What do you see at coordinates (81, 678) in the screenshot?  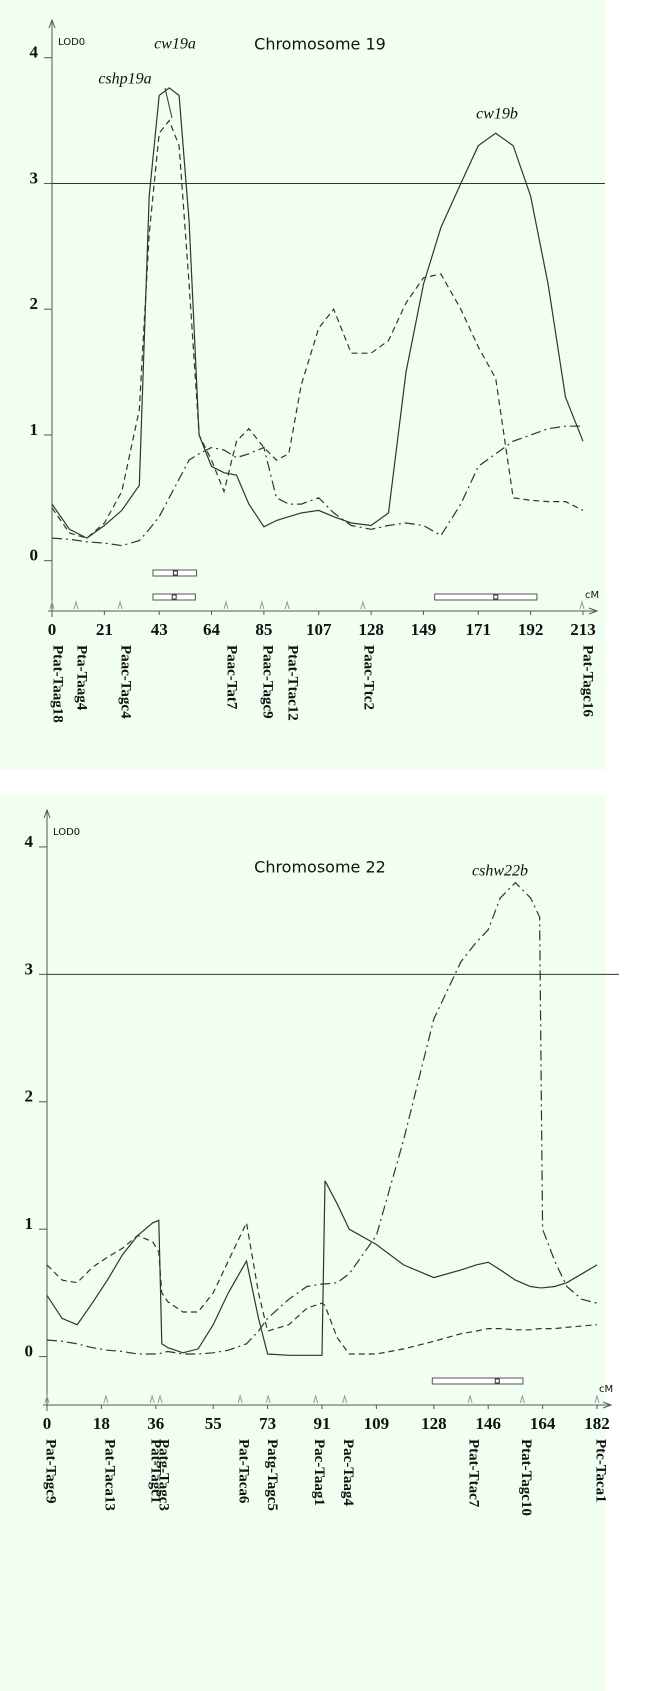 I see `marker-label: Pta-Taag4` at bounding box center [81, 678].